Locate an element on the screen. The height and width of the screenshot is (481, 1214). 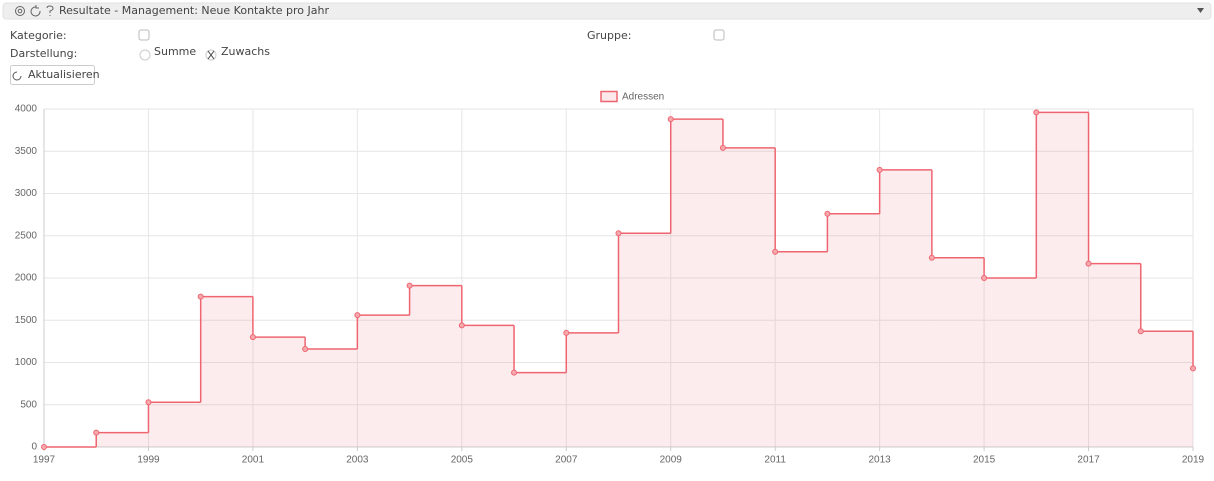
sum-option: Summe is located at coordinates (175, 51).